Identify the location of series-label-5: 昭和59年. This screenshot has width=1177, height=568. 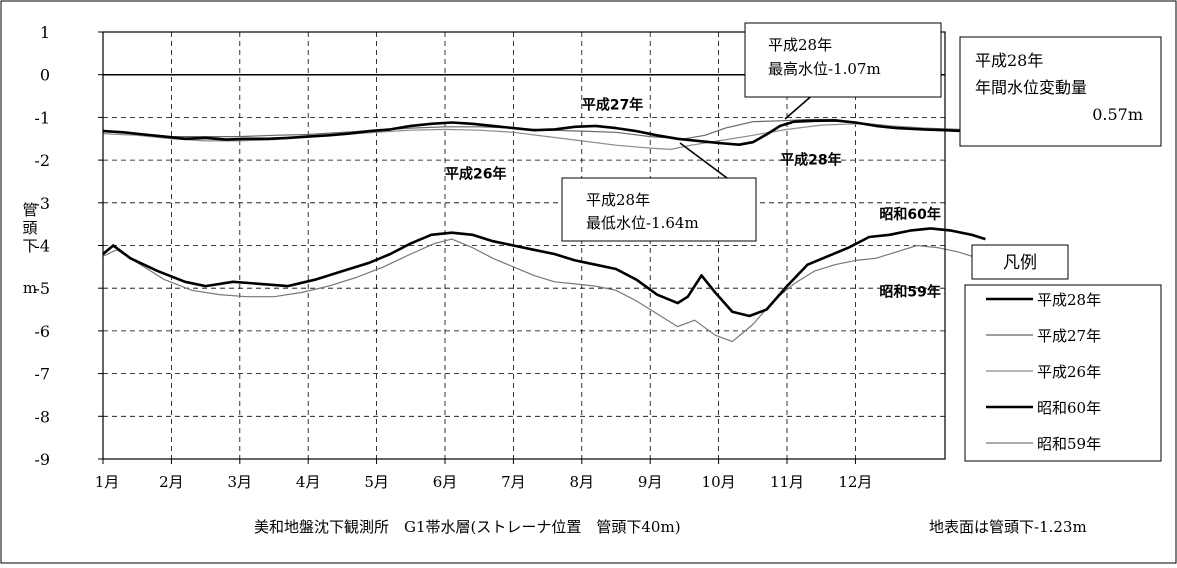
(909, 292).